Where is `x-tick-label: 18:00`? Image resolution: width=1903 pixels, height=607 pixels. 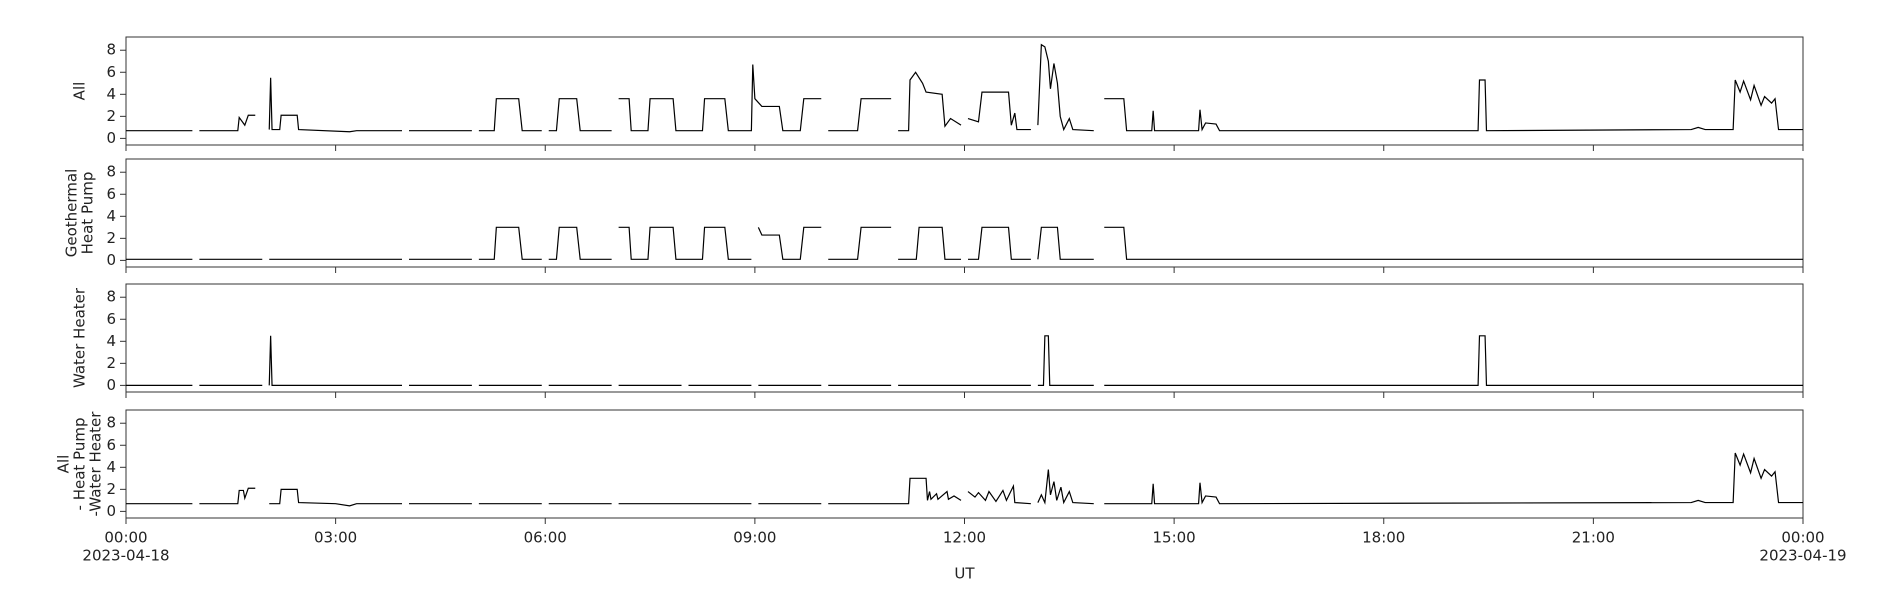 x-tick-label: 18:00 is located at coordinates (1383, 538).